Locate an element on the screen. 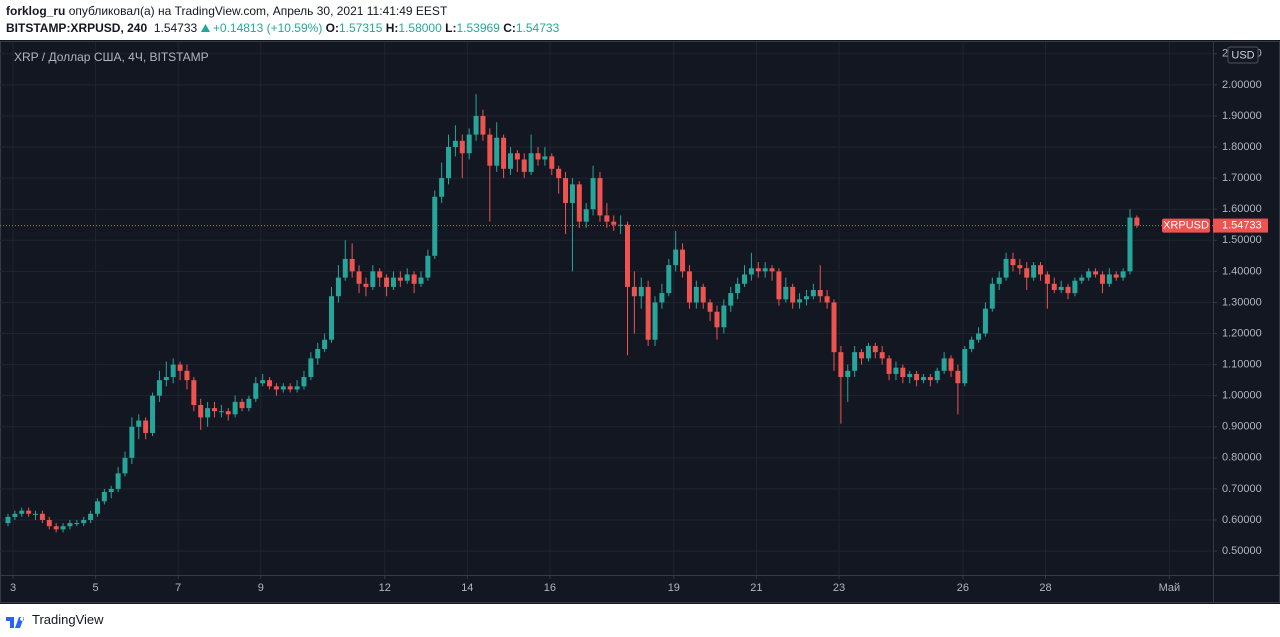 Image resolution: width=1280 pixels, height=637 pixels. y-tick-label: 1.30000 is located at coordinates (1242, 302).